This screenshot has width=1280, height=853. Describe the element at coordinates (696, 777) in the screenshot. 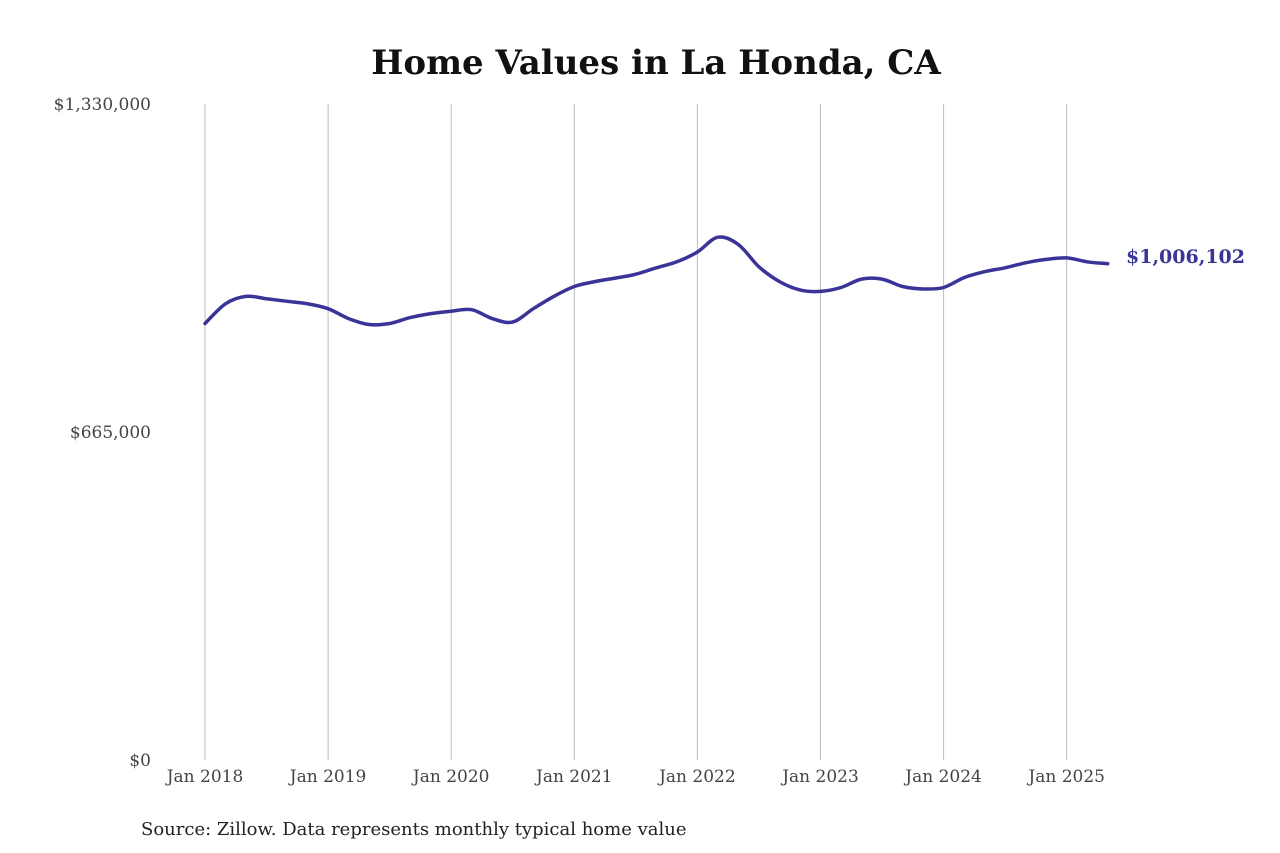

I see `x-tick-label: Jan 2022` at that location.